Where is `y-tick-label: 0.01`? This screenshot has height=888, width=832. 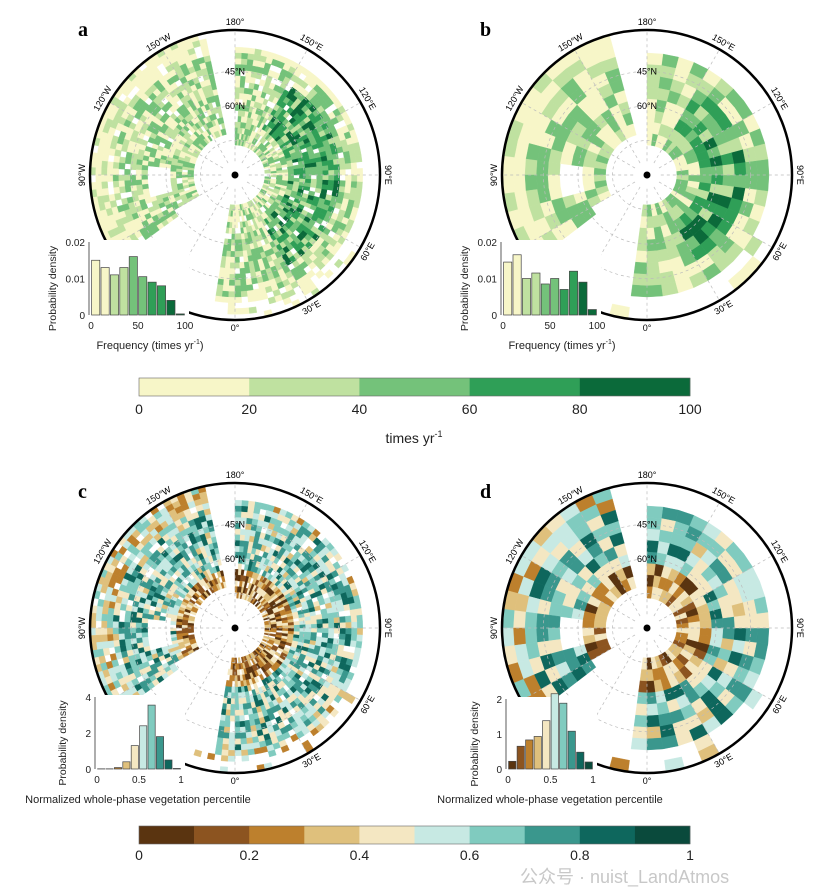
y-tick-label: 0.01 is located at coordinates (76, 280).